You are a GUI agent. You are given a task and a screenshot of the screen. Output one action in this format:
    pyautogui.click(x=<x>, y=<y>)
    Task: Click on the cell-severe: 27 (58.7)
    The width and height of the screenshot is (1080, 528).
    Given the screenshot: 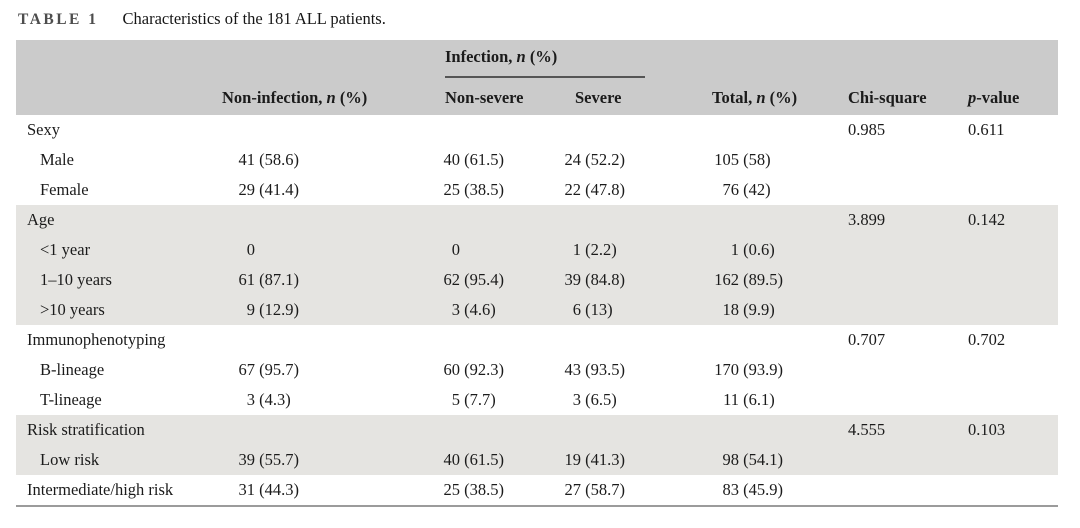 What is the action you would take?
    pyautogui.click(x=595, y=489)
    